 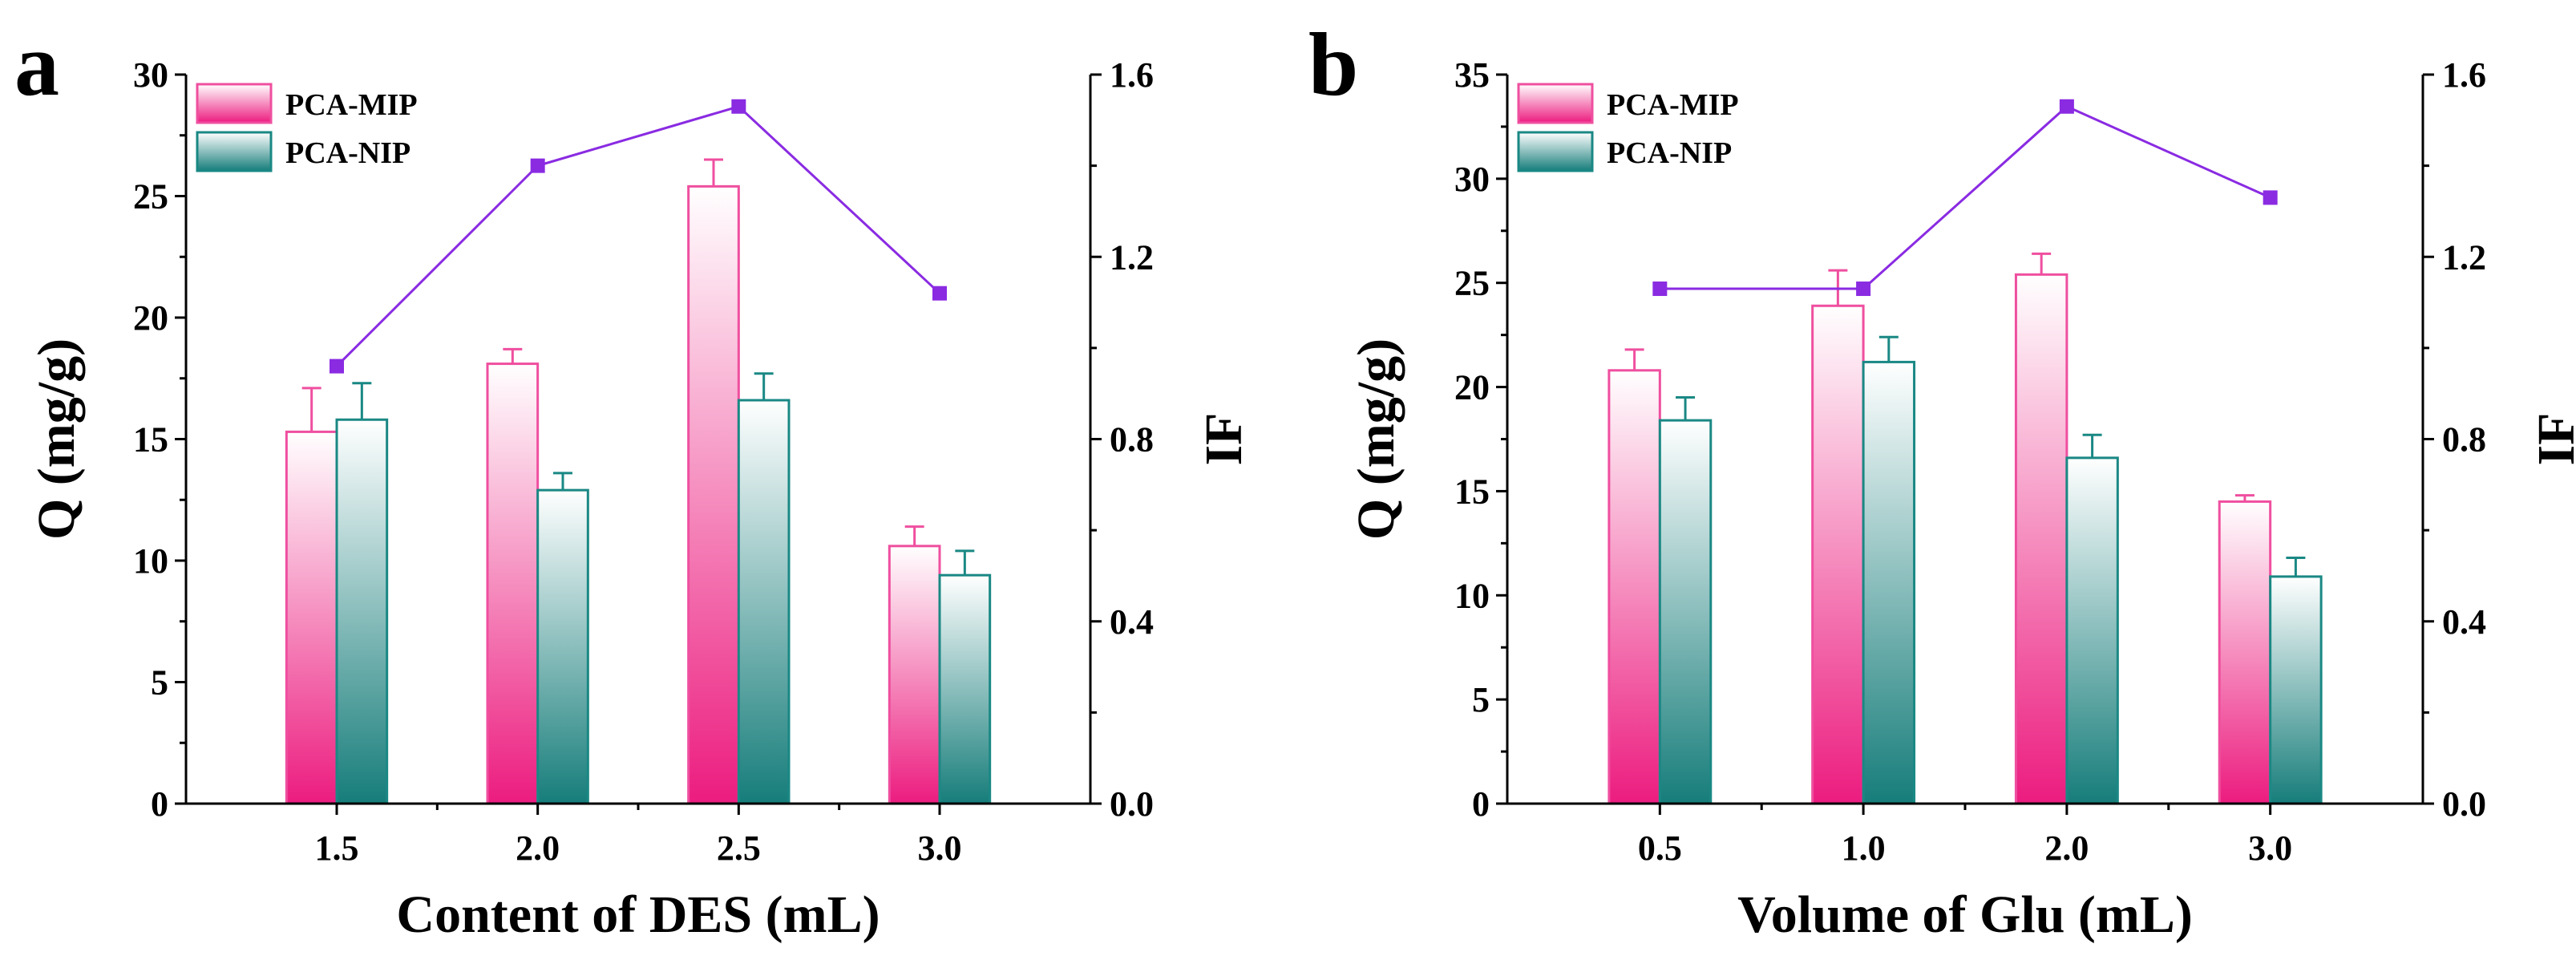 What do you see at coordinates (1864, 848) in the screenshot?
I see `x-tick-label: 1.0` at bounding box center [1864, 848].